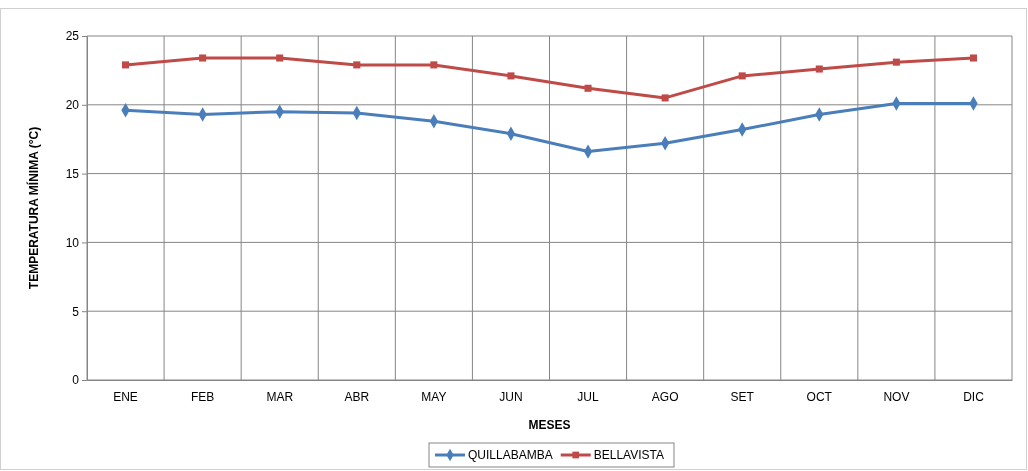 This screenshot has width=1028, height=471. I want to click on x-tick-label: ENE, so click(125, 396).